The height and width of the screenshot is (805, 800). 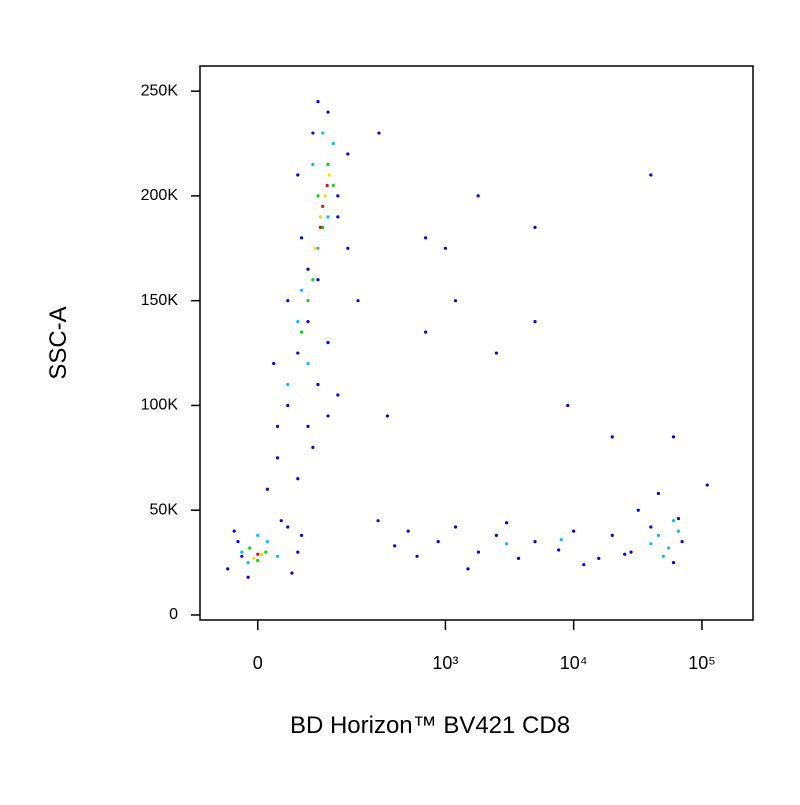 I want to click on x-tick-label: 10⁴, so click(x=574, y=663).